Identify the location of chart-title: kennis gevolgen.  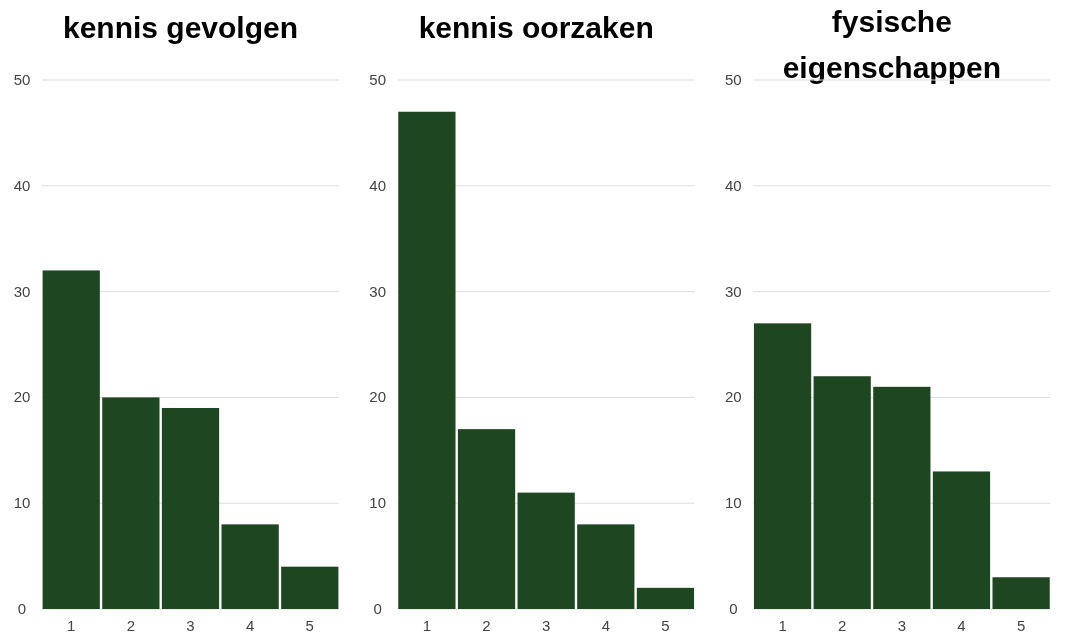
(180, 27).